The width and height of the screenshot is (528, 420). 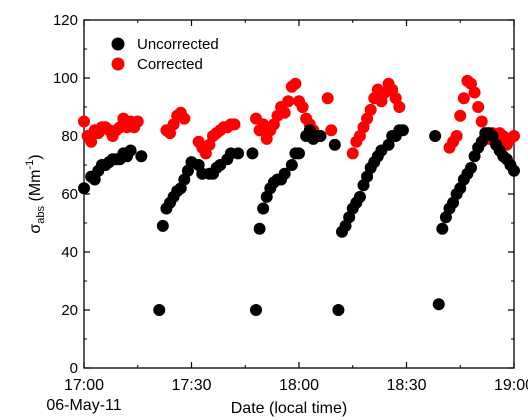 I want to click on y-tick-label: 0, so click(x=74, y=368).